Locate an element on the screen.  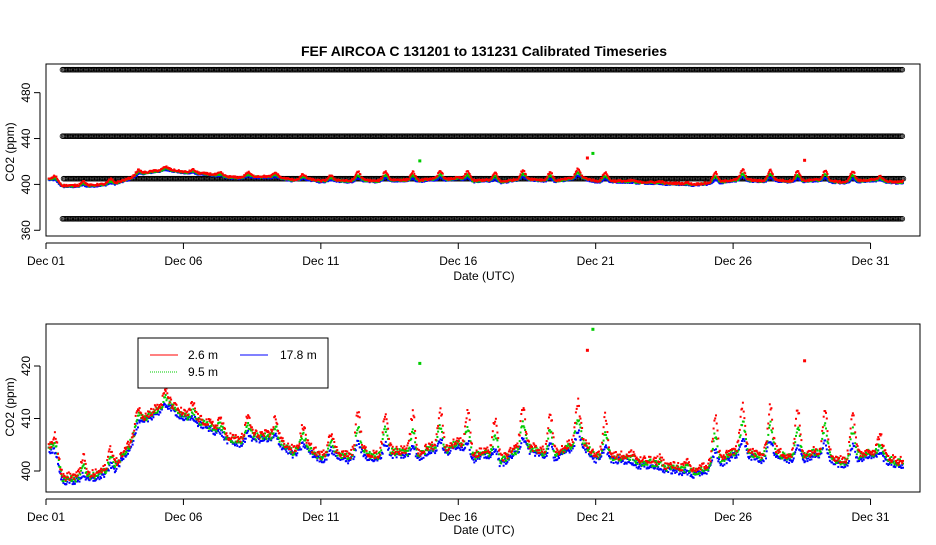
top-y-tick-label: 440 is located at coordinates (26, 138).